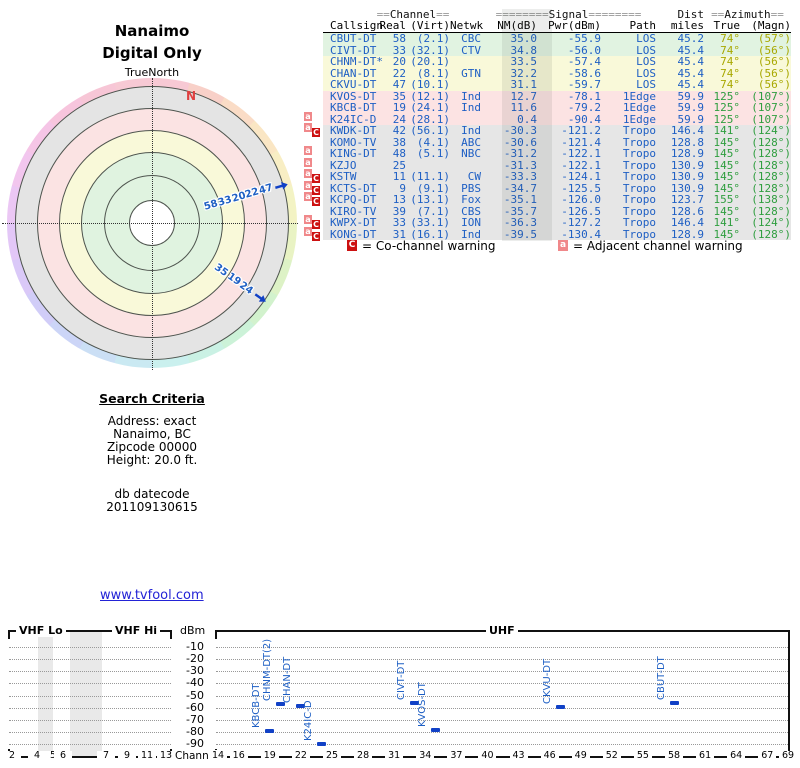 Image resolution: width=800 pixels, height=768 pixels. Describe the element at coordinates (191, 96) in the screenshot. I see `compass-n-label: N` at that location.